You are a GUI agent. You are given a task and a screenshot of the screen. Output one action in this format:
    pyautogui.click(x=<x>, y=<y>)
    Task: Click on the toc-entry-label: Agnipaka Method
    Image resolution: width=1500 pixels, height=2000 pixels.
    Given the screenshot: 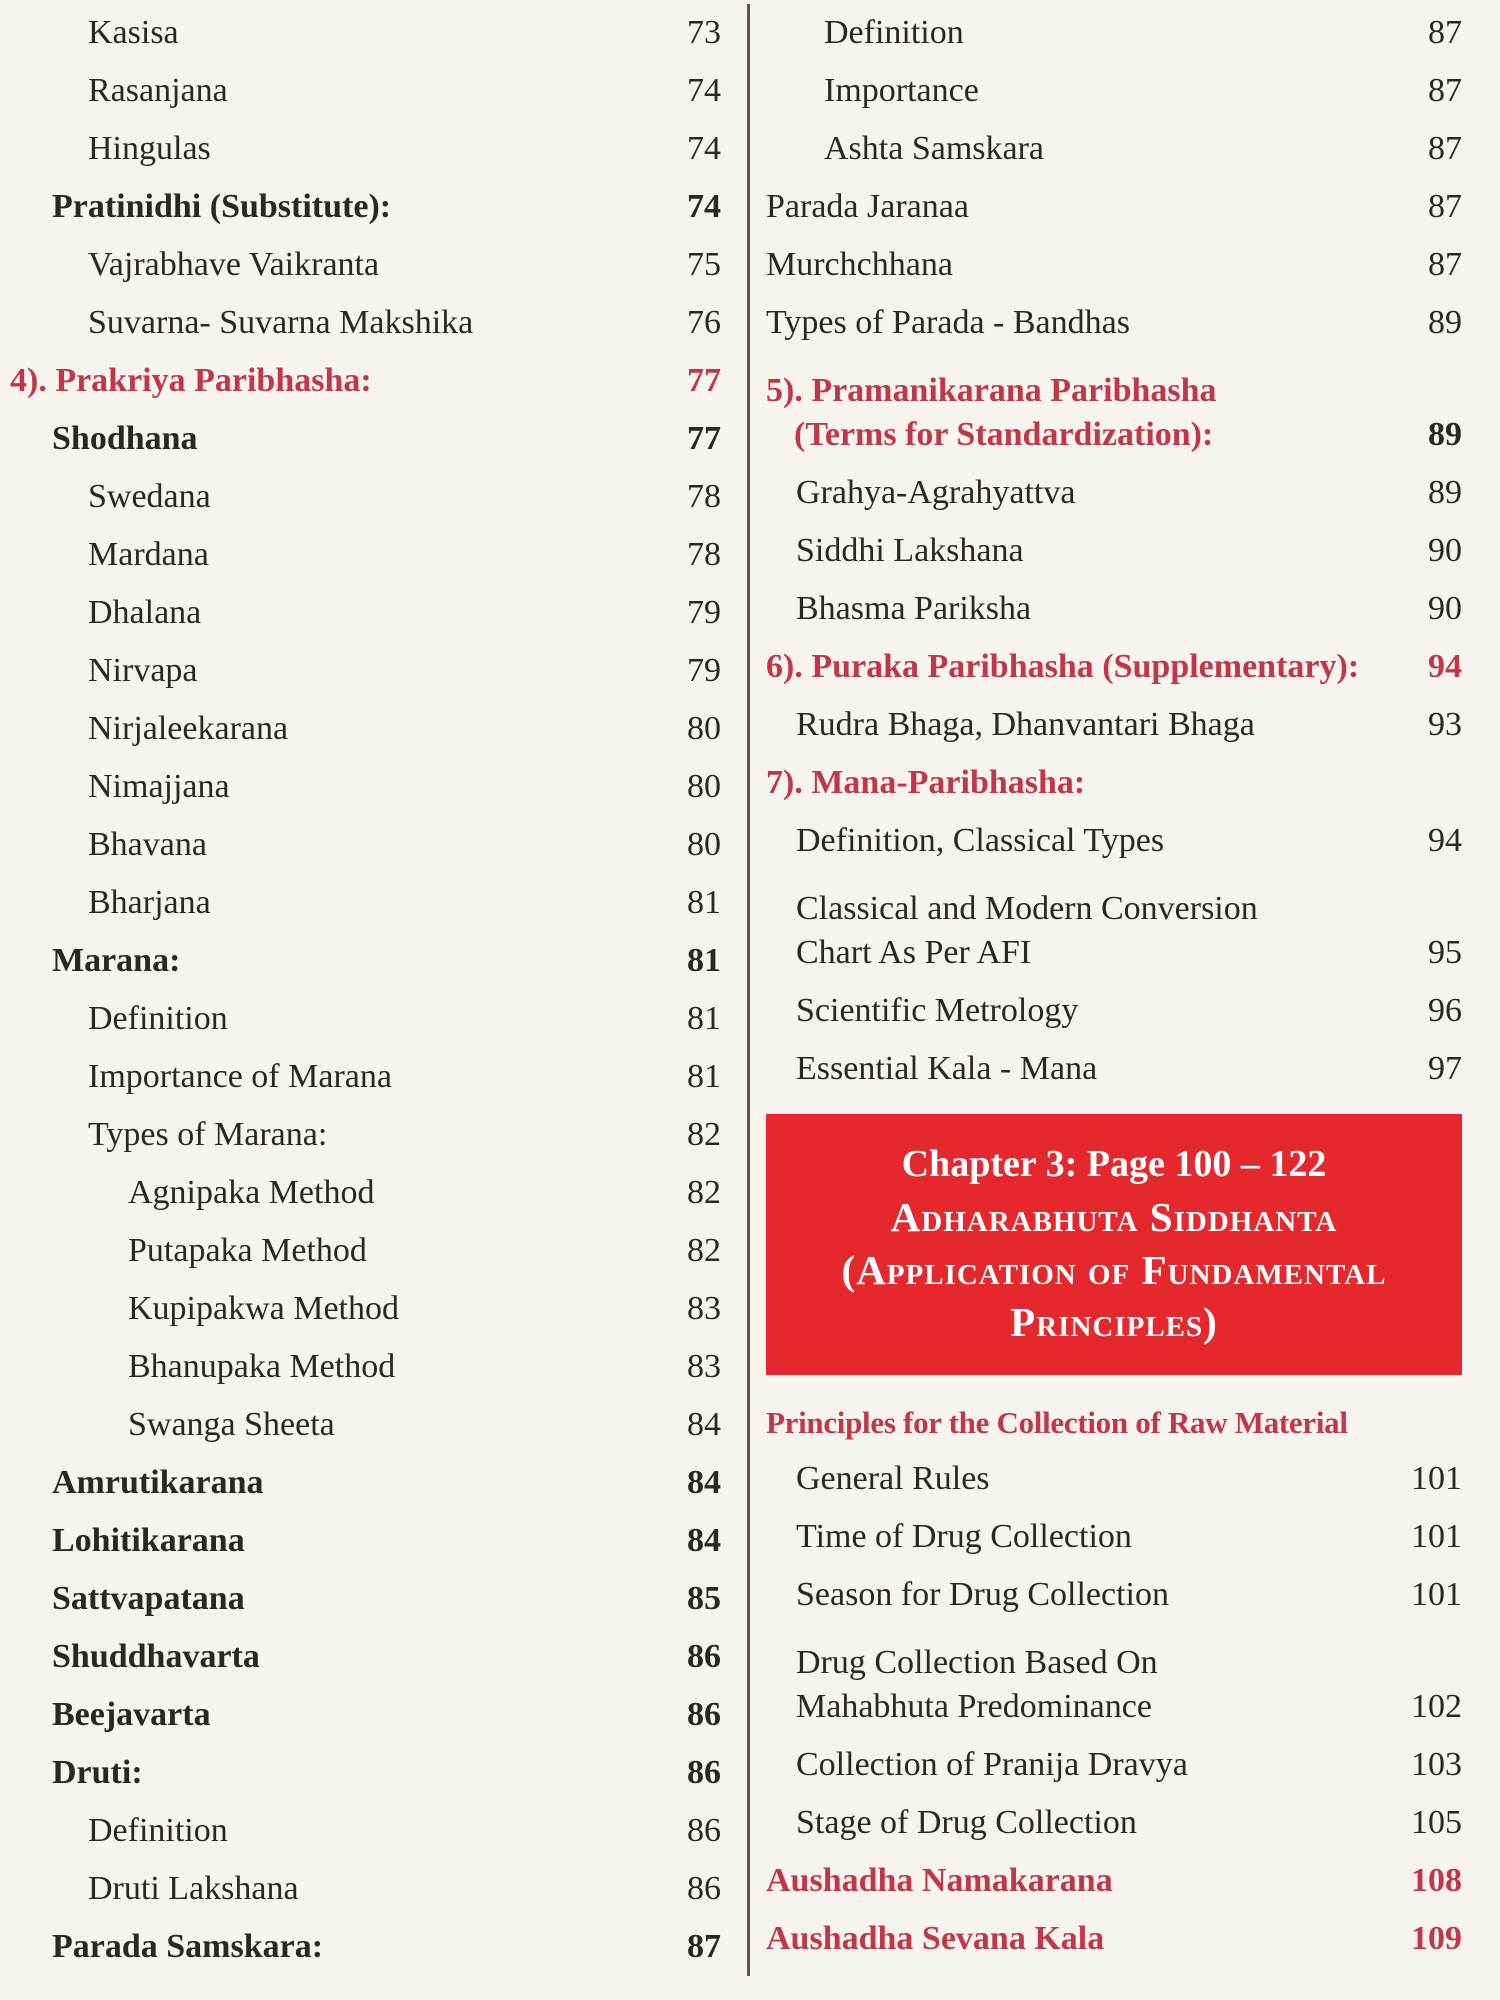 What is the action you would take?
    pyautogui.click(x=401, y=1193)
    